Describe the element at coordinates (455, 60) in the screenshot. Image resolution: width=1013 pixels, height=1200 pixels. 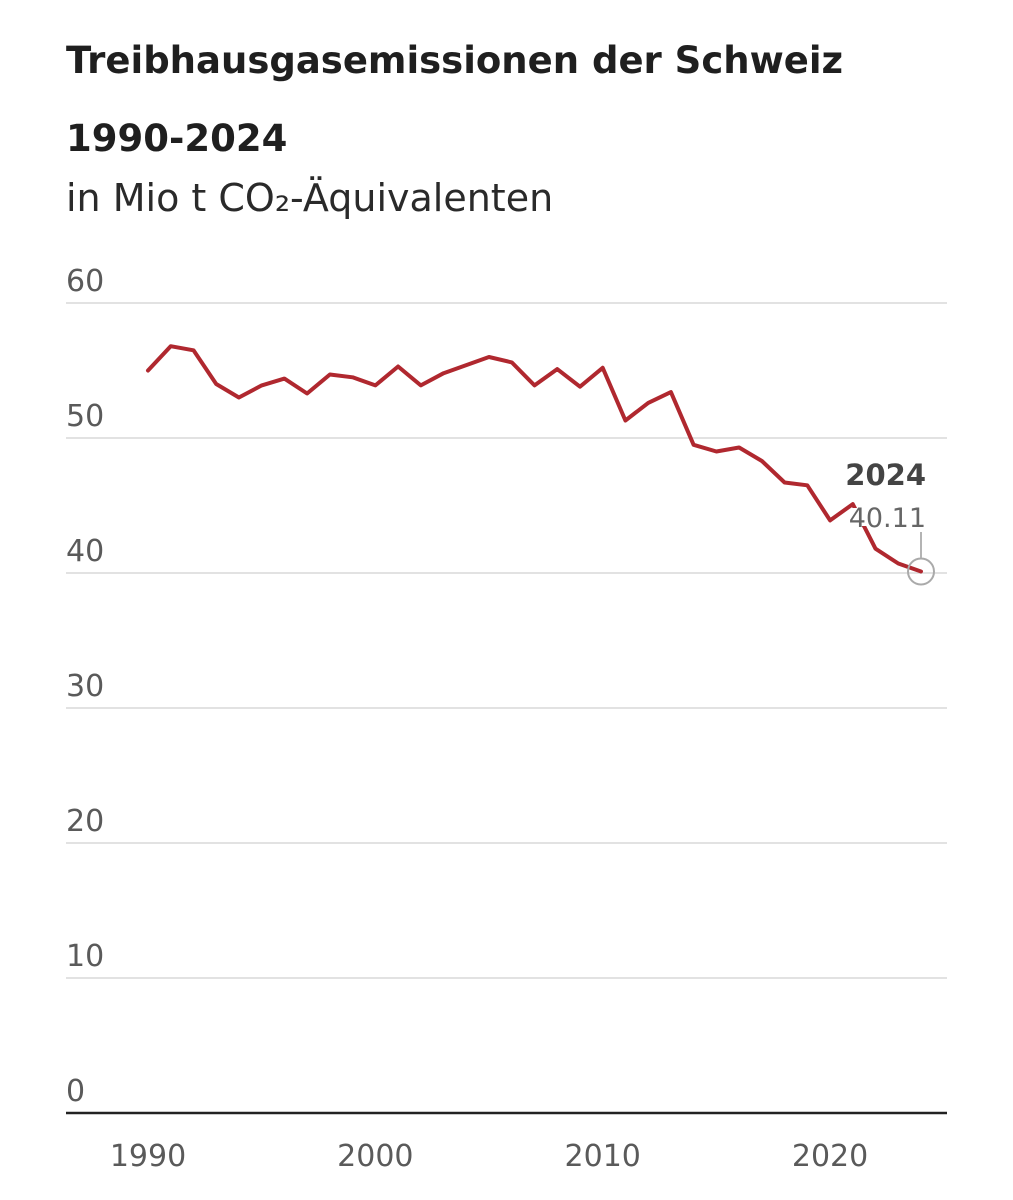
I see `chart-title-line-1: Treibhausgasemissionen der Schweiz` at that location.